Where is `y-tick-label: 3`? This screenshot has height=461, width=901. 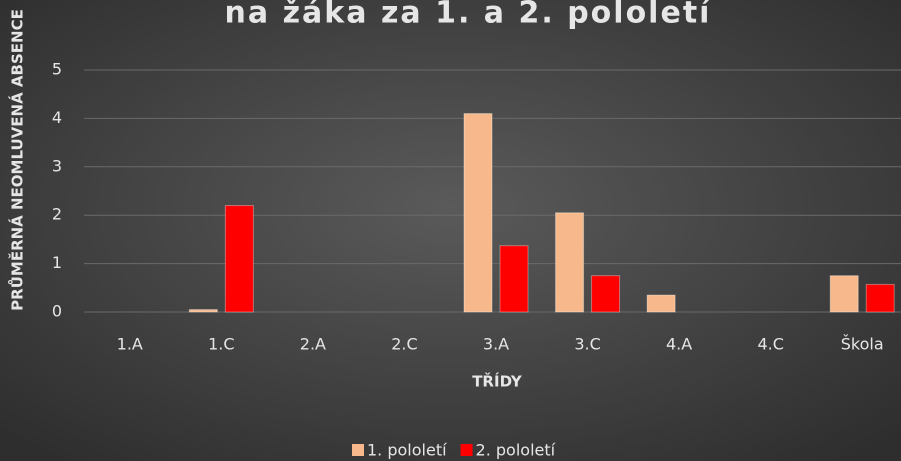
y-tick-label: 3 is located at coordinates (57, 165).